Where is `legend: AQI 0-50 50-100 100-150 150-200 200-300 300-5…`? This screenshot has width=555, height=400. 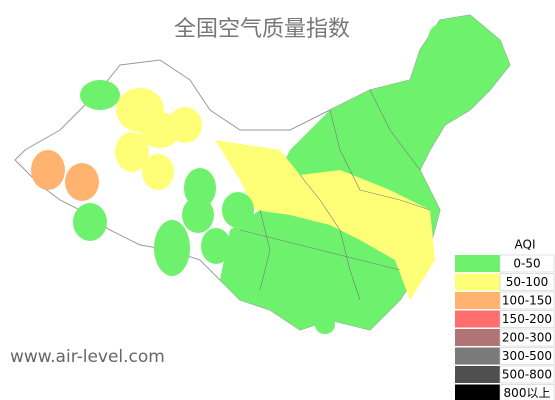
legend: AQI 0-50 50-100 100-150 150-200 200-300 300-5… is located at coordinates (504, 317).